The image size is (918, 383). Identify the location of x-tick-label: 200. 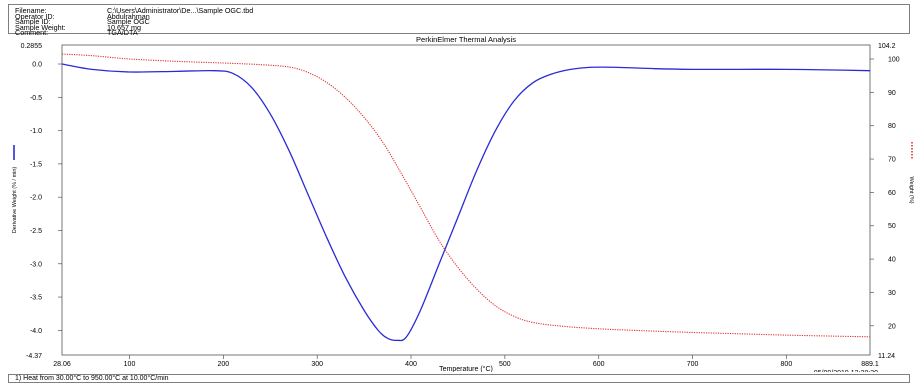
(224, 364).